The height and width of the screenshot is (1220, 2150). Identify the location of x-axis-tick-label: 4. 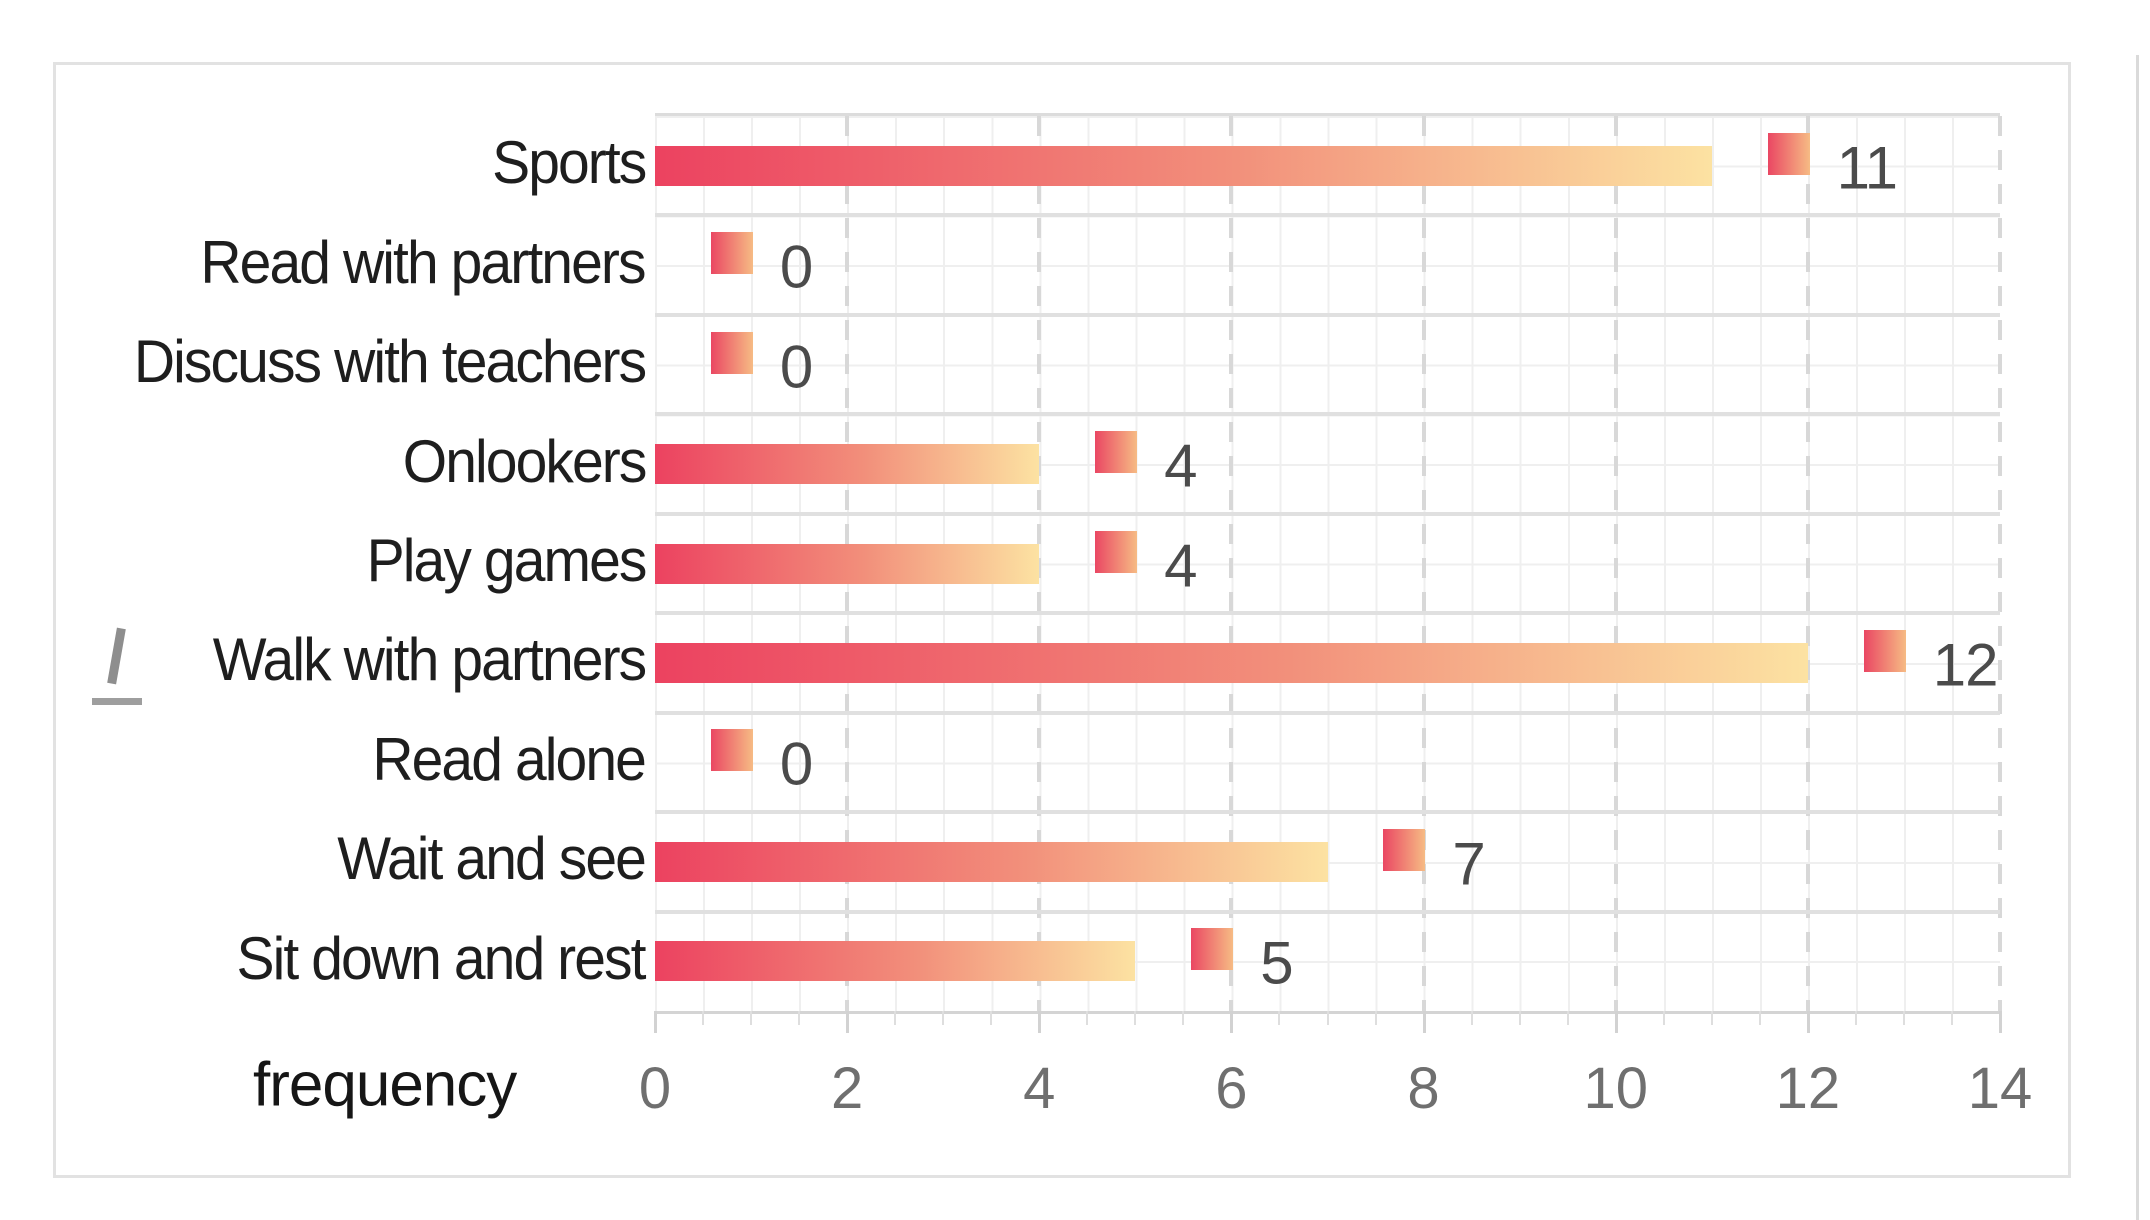
(1039, 1088).